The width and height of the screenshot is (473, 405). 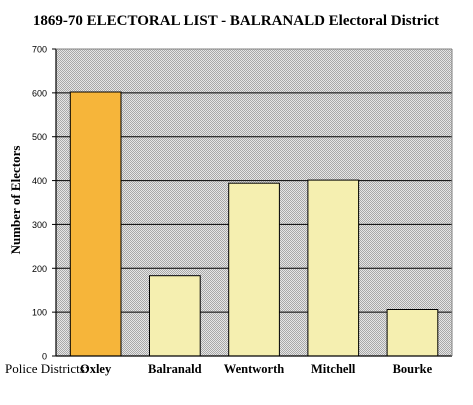 I want to click on y-tick-label: 300, so click(x=39, y=225).